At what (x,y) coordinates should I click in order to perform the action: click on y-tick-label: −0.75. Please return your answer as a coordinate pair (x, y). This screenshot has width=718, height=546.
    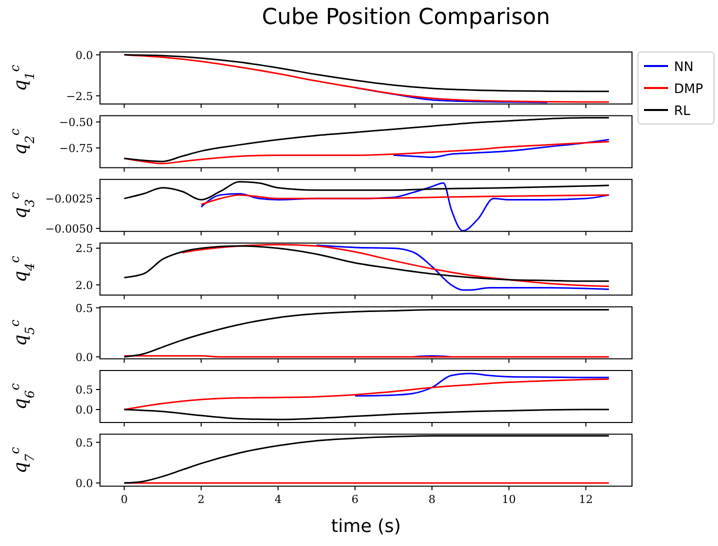
    Looking at the image, I should click on (76, 148).